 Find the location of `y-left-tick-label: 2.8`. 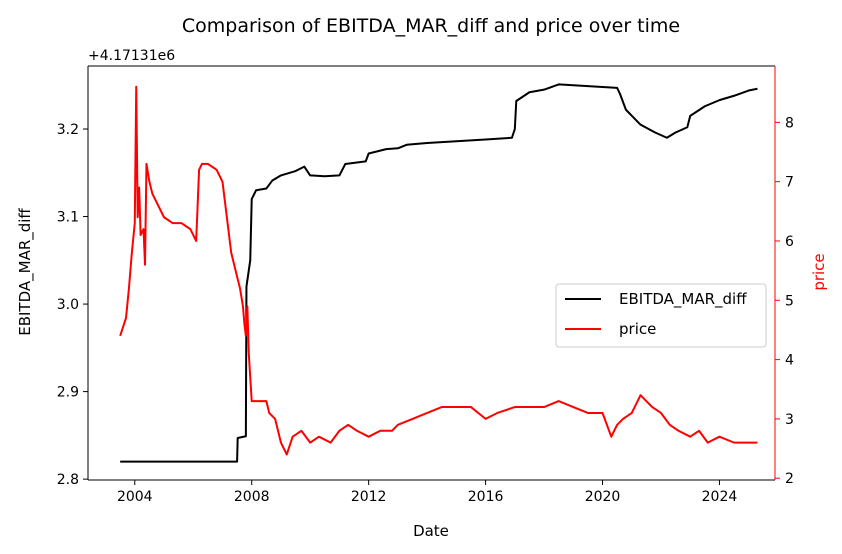

y-left-tick-label: 2.8 is located at coordinates (68, 480).